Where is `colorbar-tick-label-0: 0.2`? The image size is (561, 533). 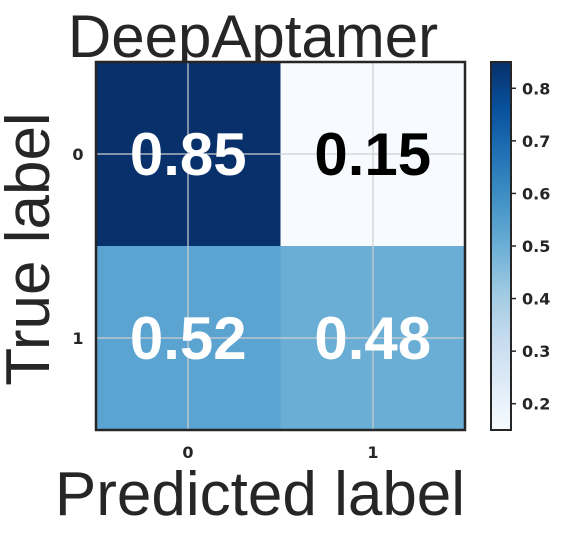
colorbar-tick-label-0: 0.2 is located at coordinates (536, 404).